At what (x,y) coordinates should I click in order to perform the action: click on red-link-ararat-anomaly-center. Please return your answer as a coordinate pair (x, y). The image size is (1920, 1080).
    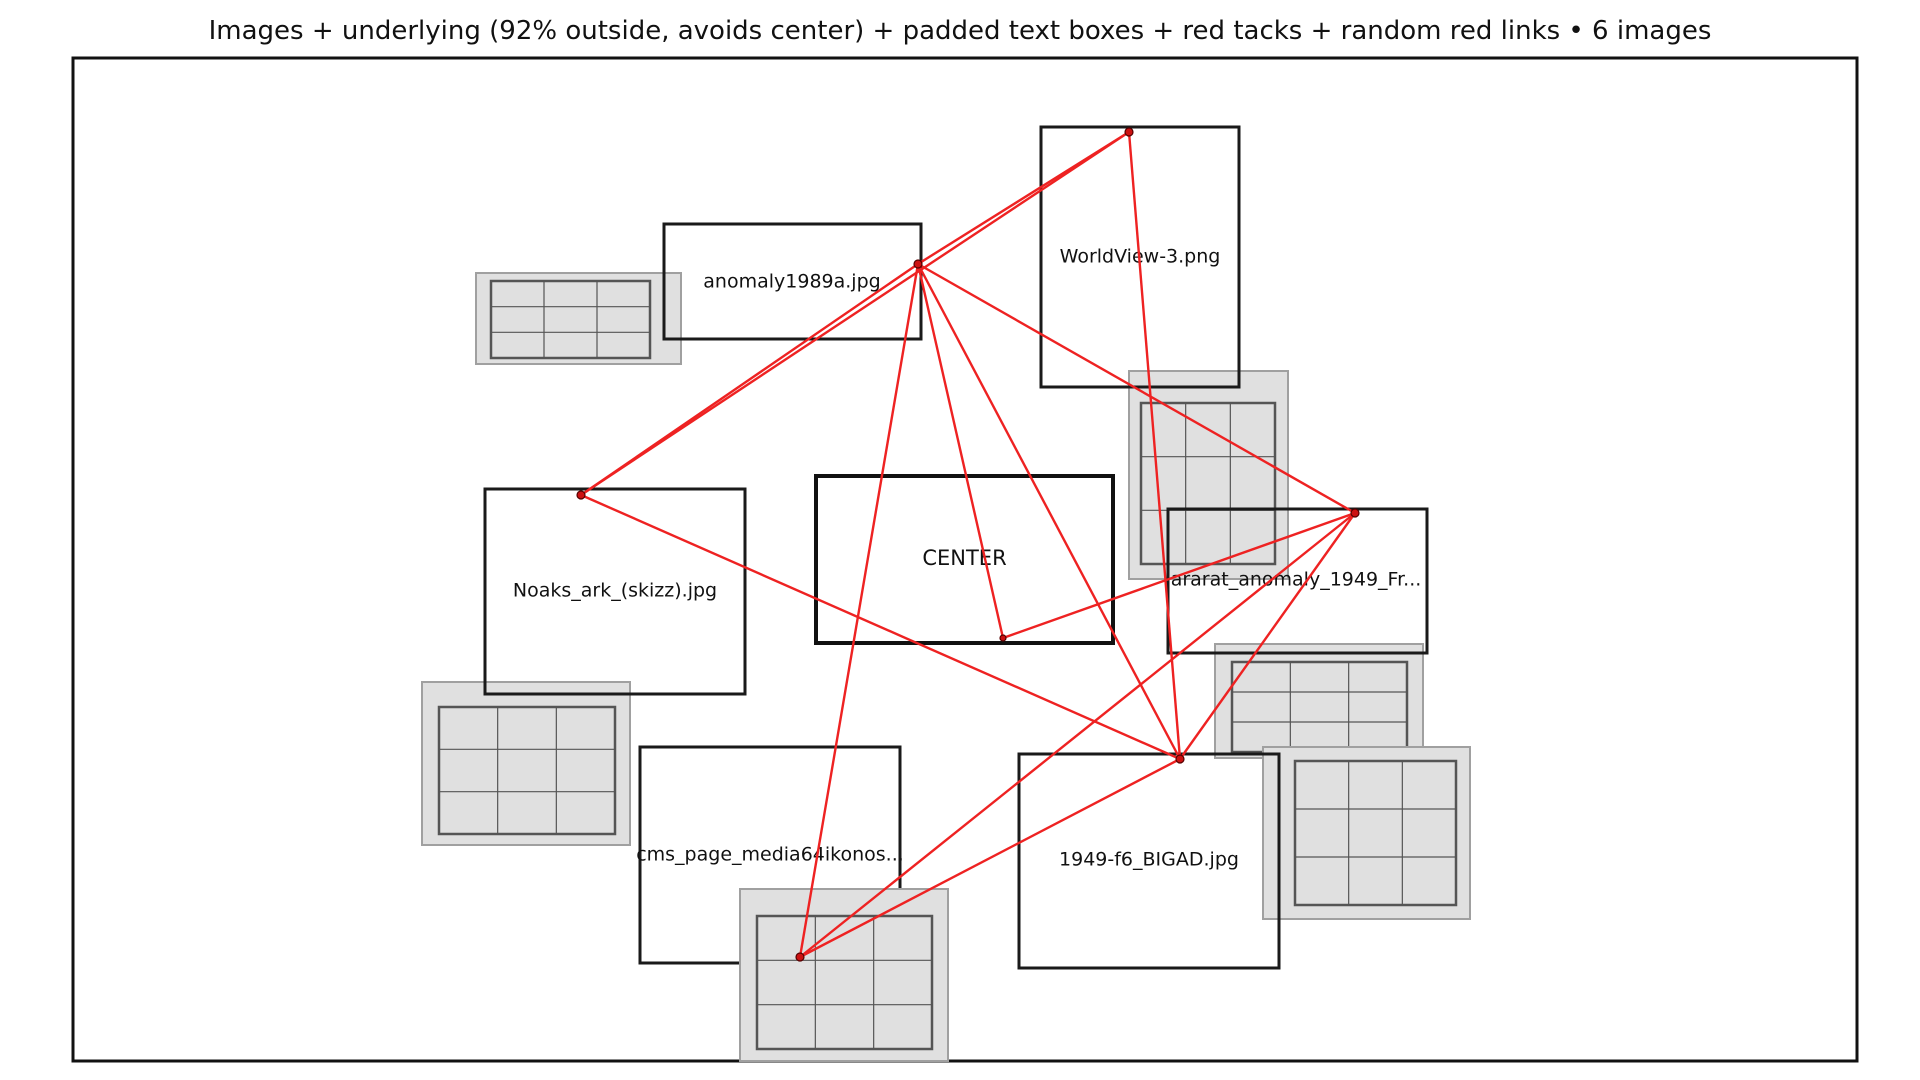
    Looking at the image, I should click on (1179, 575).